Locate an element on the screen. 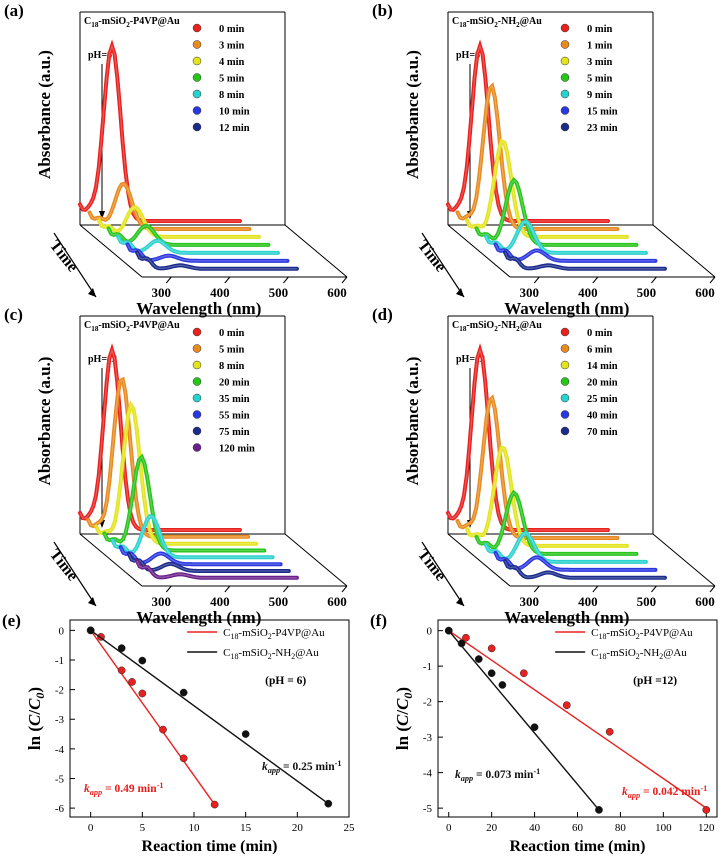  rate-label: kapp = 0.073 min-1 is located at coordinates (497, 775).